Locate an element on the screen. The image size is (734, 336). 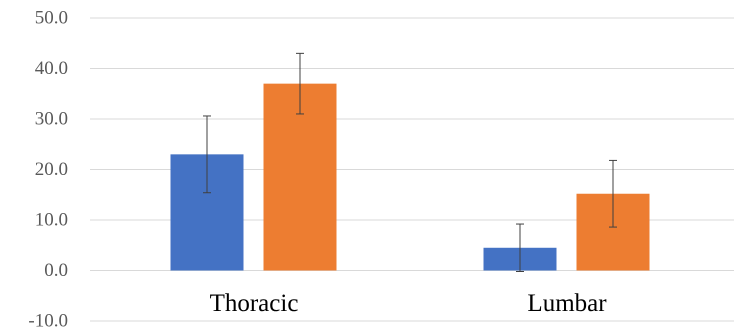
y-axis-tick-labels: 50.0 40.0 30.0 20.0 10.0 0.0 -10.0 is located at coordinates (48, 170).